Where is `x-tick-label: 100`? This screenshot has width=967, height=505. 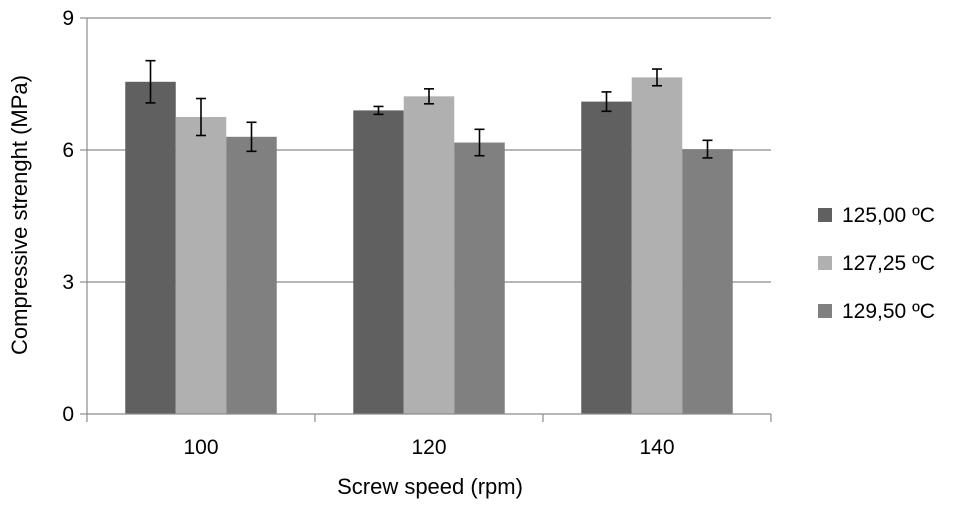
x-tick-label: 100 is located at coordinates (200, 447).